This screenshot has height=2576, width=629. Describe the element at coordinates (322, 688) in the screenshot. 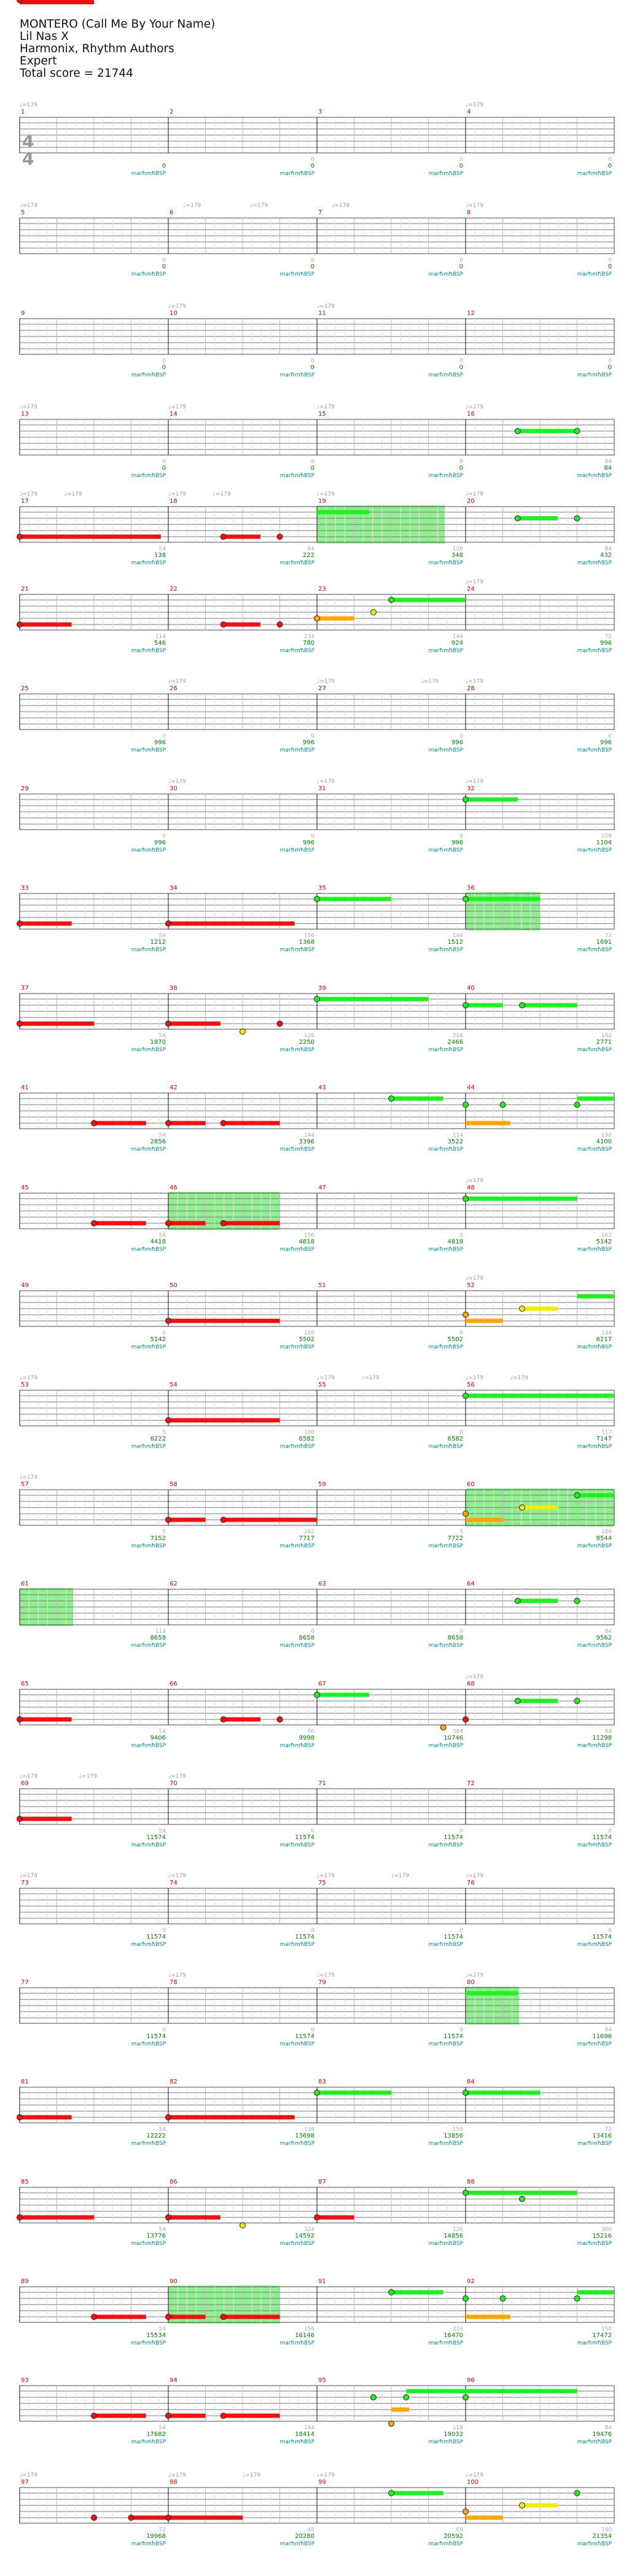

I see `measure-number: 27` at that location.